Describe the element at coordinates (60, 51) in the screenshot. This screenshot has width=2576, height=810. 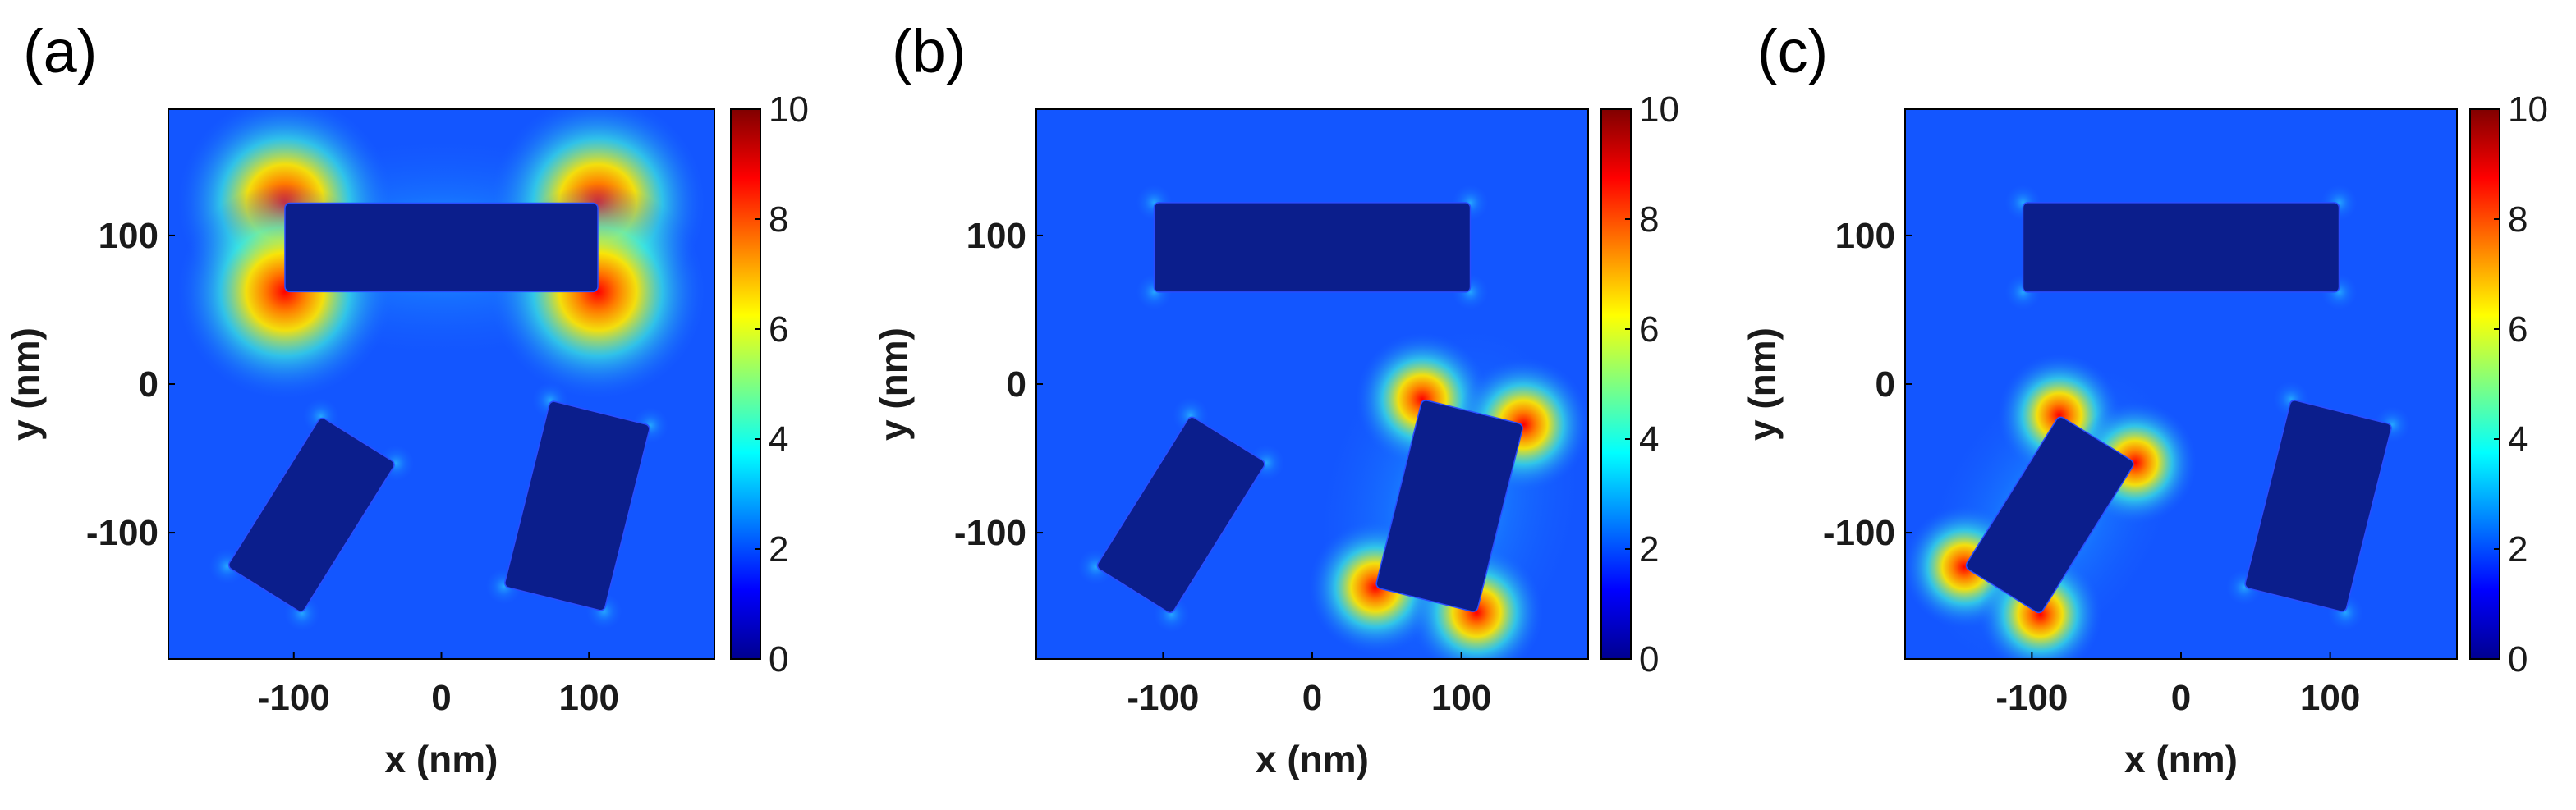
I see `panel-label: (a)` at that location.